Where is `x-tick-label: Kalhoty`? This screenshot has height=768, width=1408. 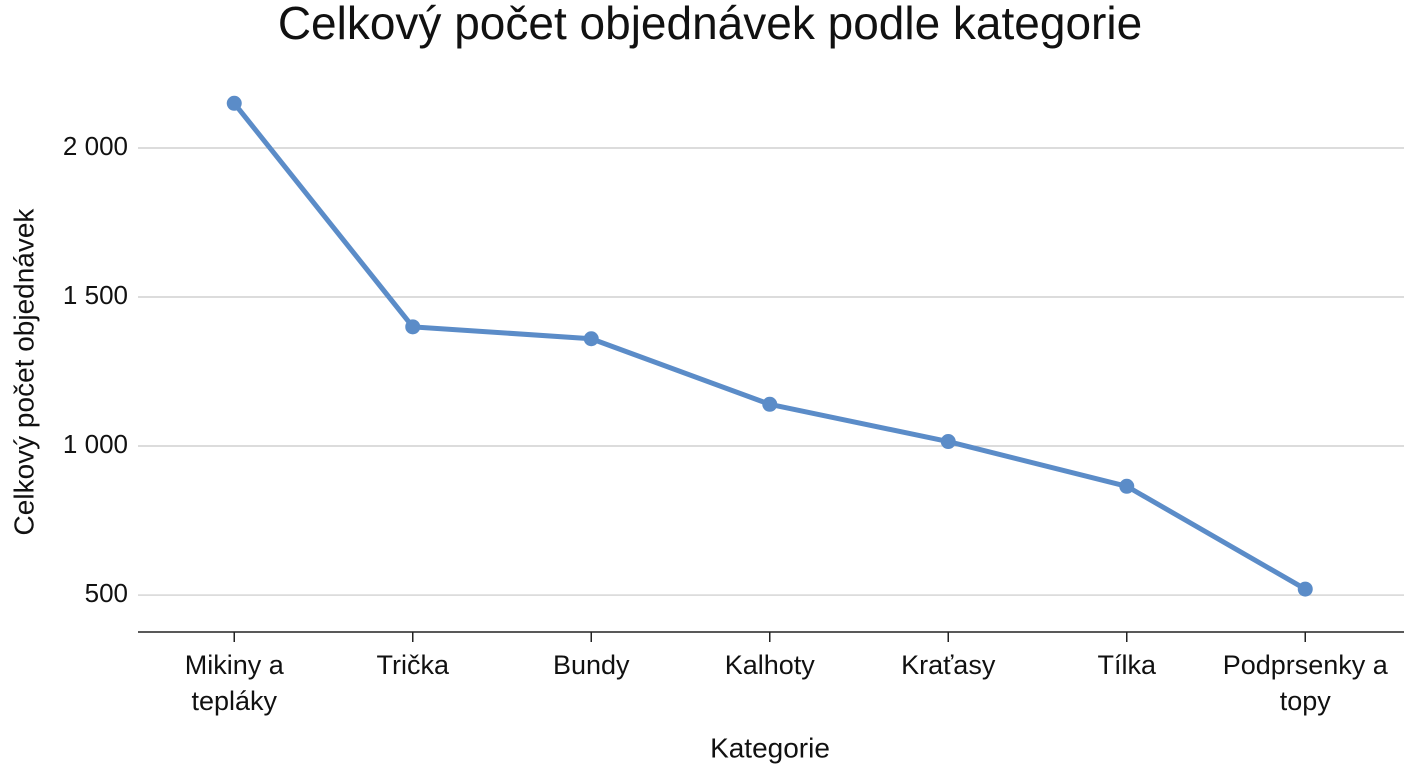
x-tick-label: Kalhoty is located at coordinates (769, 665).